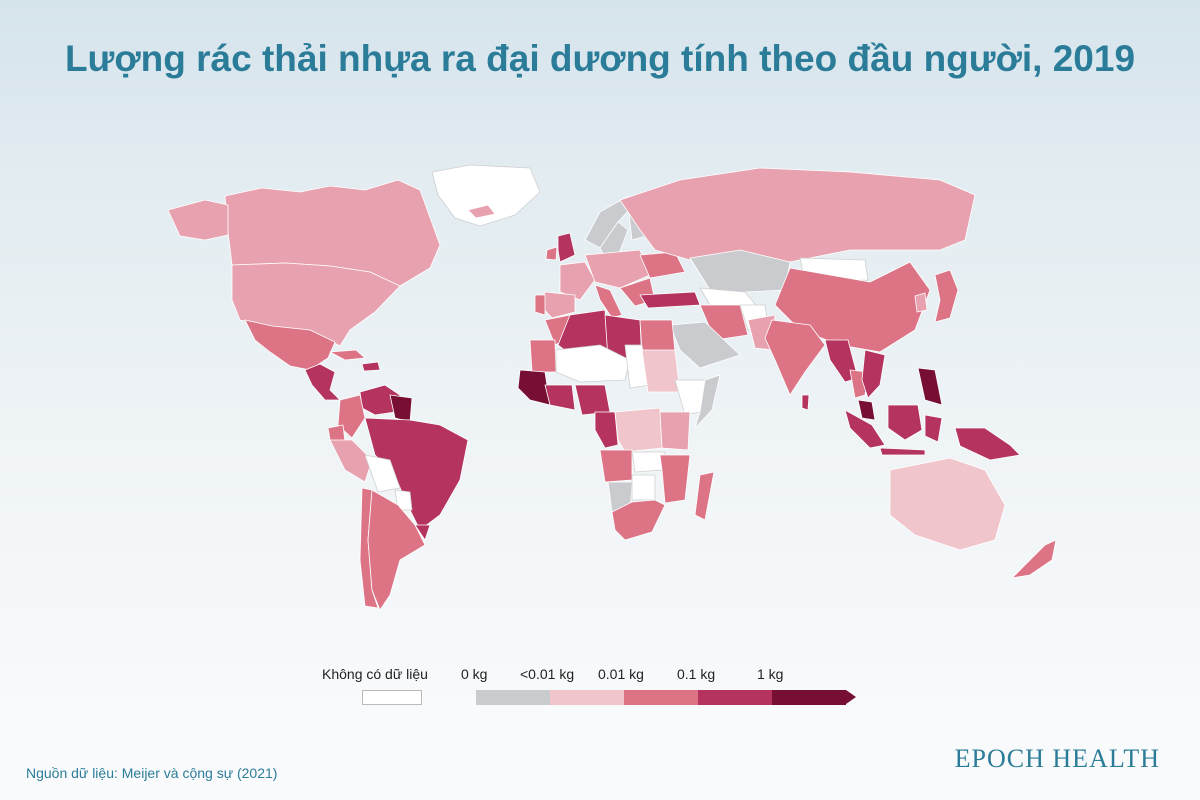 The image size is (1200, 800). What do you see at coordinates (481, 211) in the screenshot?
I see `region-iceland` at bounding box center [481, 211].